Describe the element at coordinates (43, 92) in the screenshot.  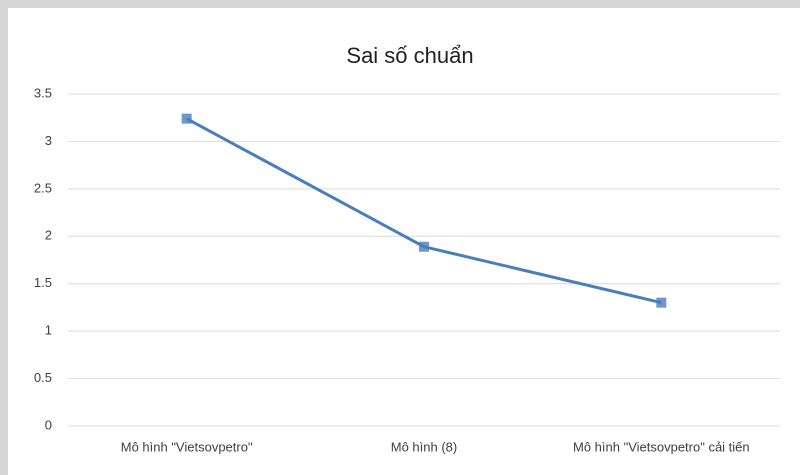
I see `y-tick-label: 3.5` at that location.